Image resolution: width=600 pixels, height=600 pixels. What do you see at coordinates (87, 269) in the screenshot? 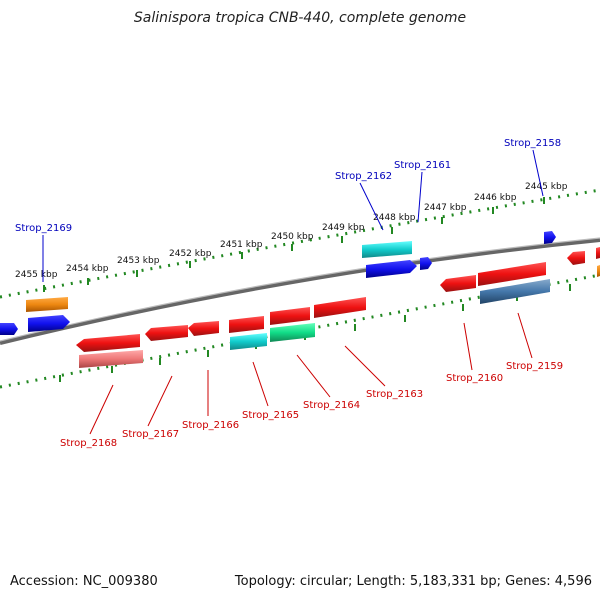
I see `ruler-label: 2454 kbp` at bounding box center [87, 269].